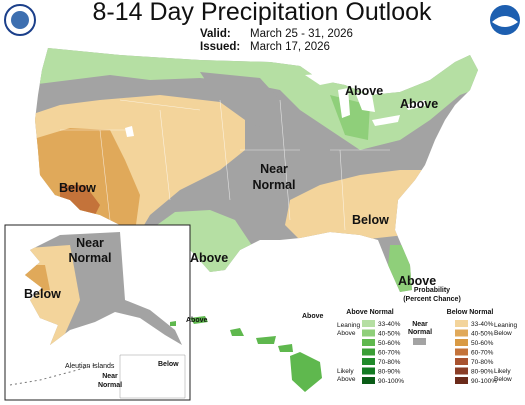  Describe the element at coordinates (505, 20) in the screenshot. I see `noaa-logo-right` at that location.